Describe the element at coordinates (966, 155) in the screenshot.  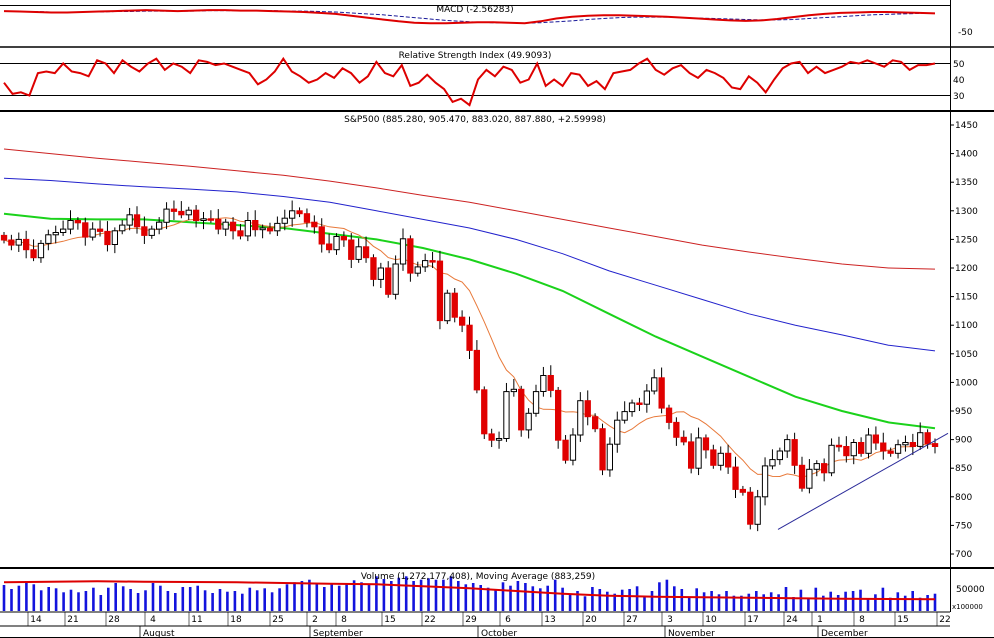
I see `price-tick-label: 1400` at that location.